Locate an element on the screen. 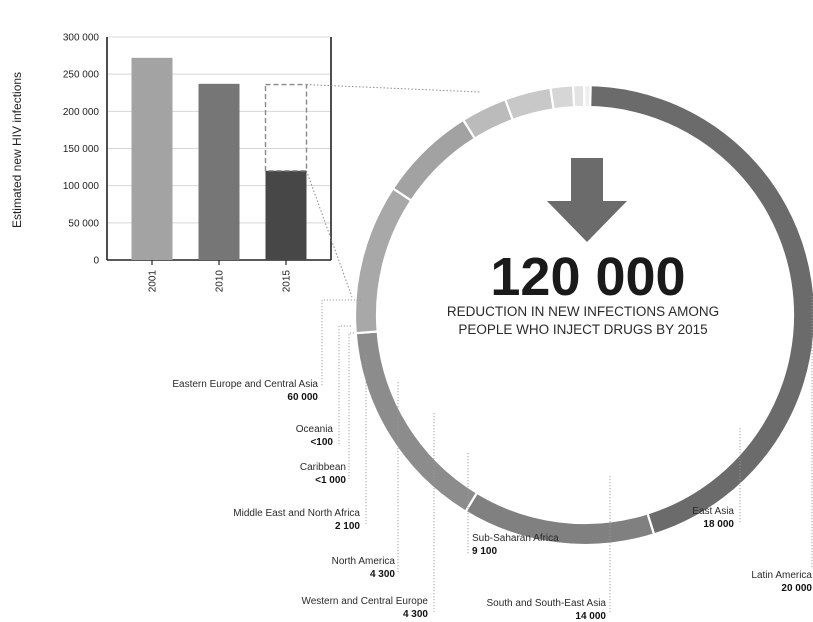 The width and height of the screenshot is (813, 622). headline-number: 120 000 is located at coordinates (587, 277).